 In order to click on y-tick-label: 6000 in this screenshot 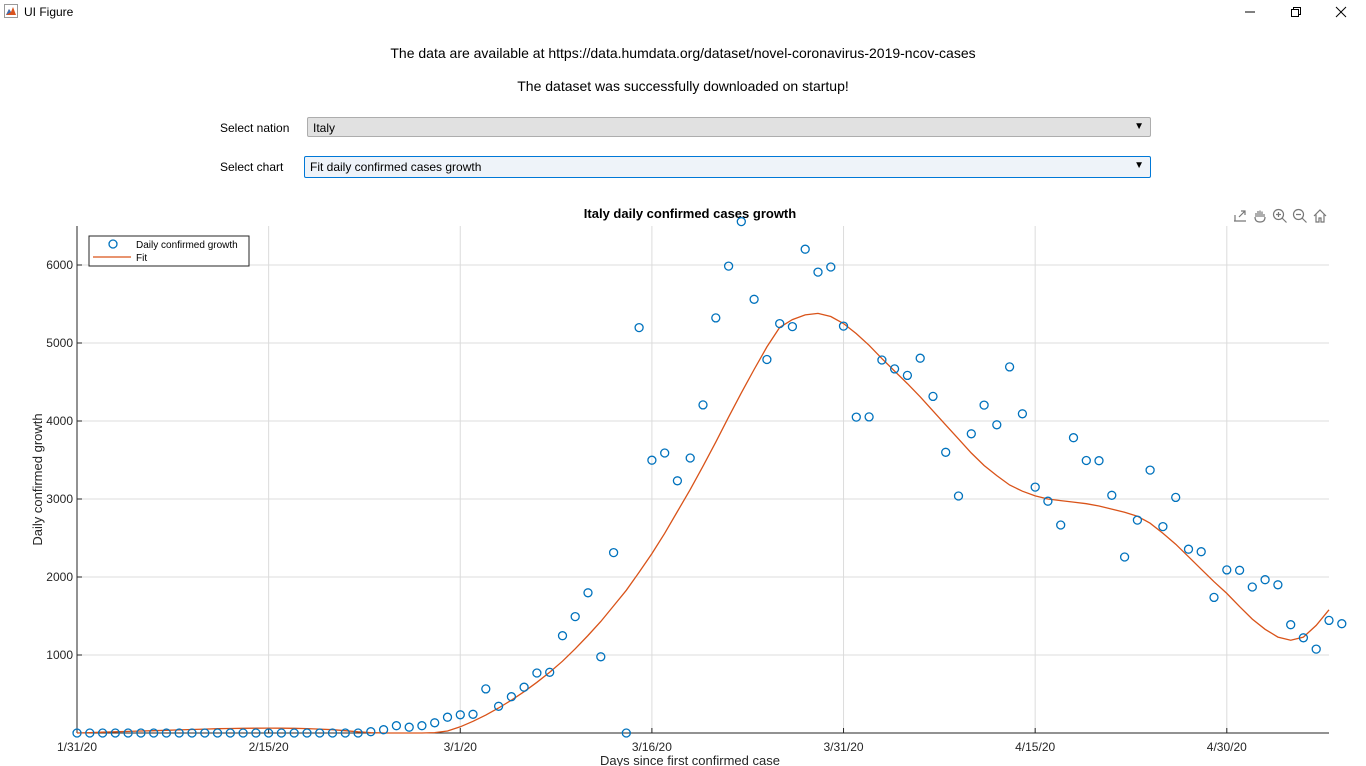, I will do `click(59, 265)`.